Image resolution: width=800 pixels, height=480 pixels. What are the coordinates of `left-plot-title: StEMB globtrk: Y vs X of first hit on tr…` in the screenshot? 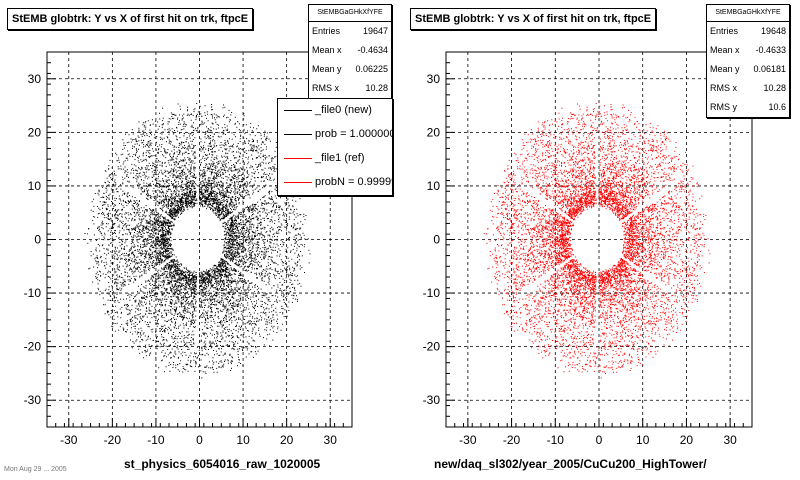 It's located at (130, 19).